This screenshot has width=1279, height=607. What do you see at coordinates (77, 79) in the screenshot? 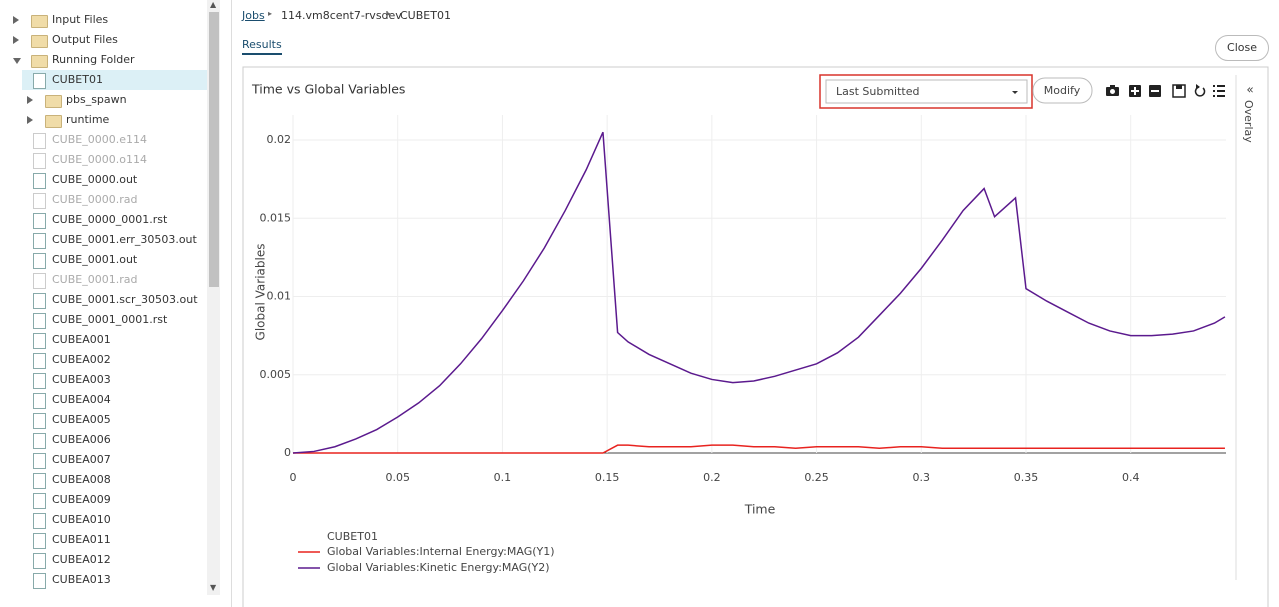
I see `item-label: CUBET01` at bounding box center [77, 79].